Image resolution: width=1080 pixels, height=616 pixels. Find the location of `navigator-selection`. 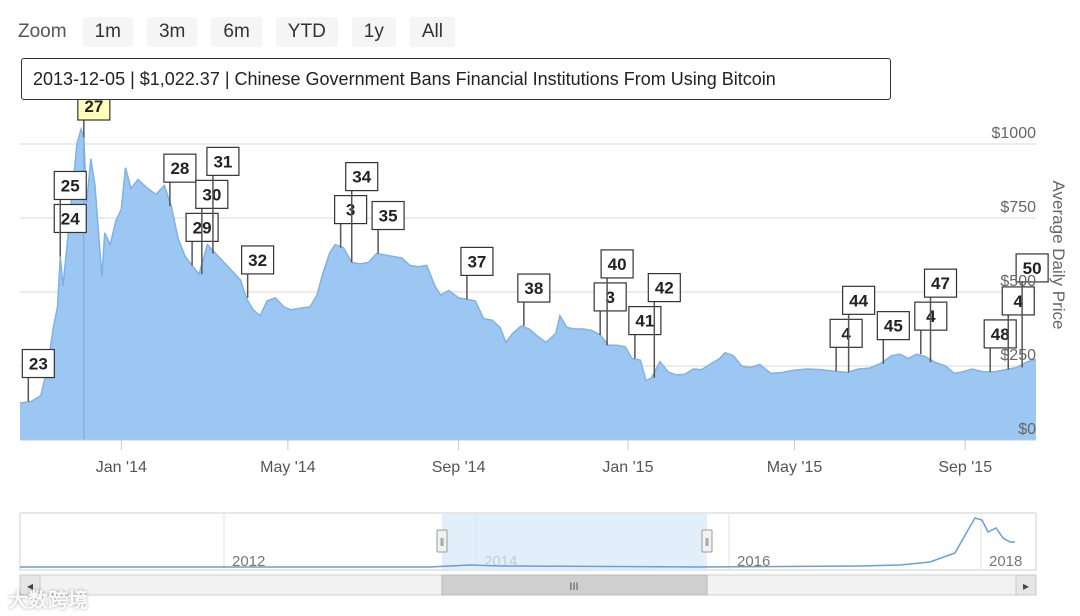

navigator-selection is located at coordinates (574, 541).